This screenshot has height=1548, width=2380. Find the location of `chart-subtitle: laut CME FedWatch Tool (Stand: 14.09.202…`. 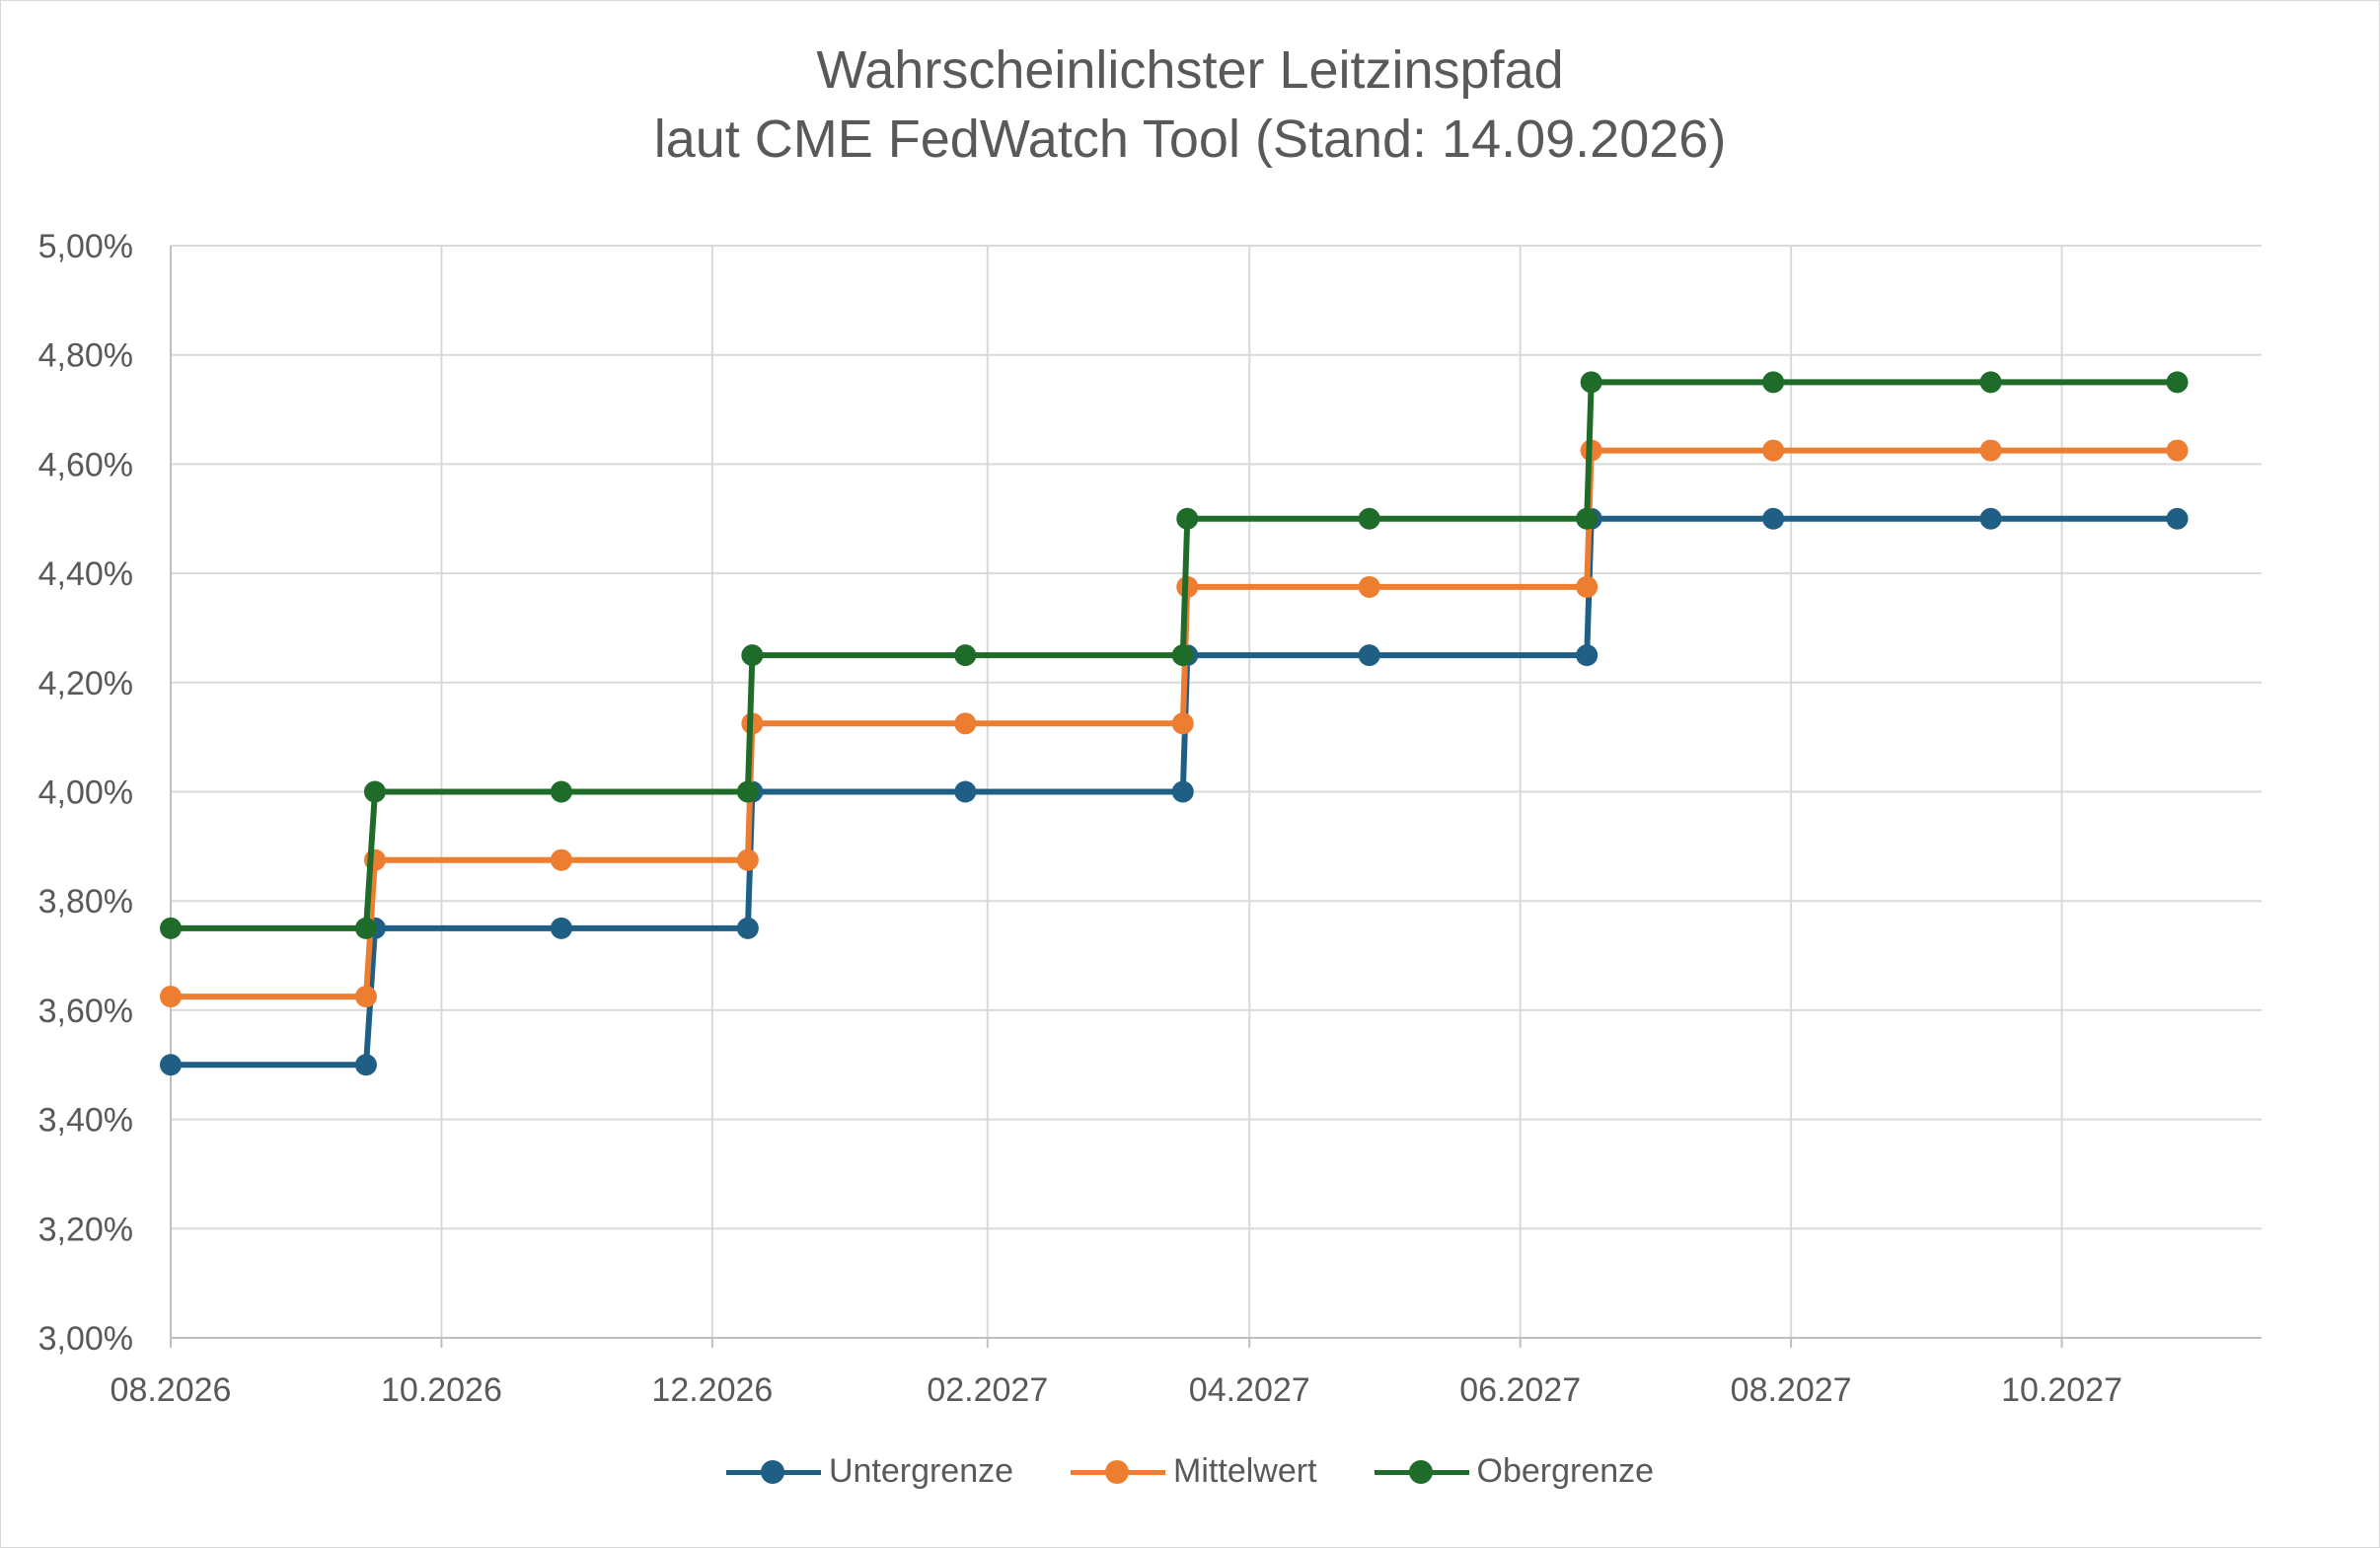

chart-subtitle: laut CME FedWatch Tool (Stand: 14.09.202… is located at coordinates (1190, 139).